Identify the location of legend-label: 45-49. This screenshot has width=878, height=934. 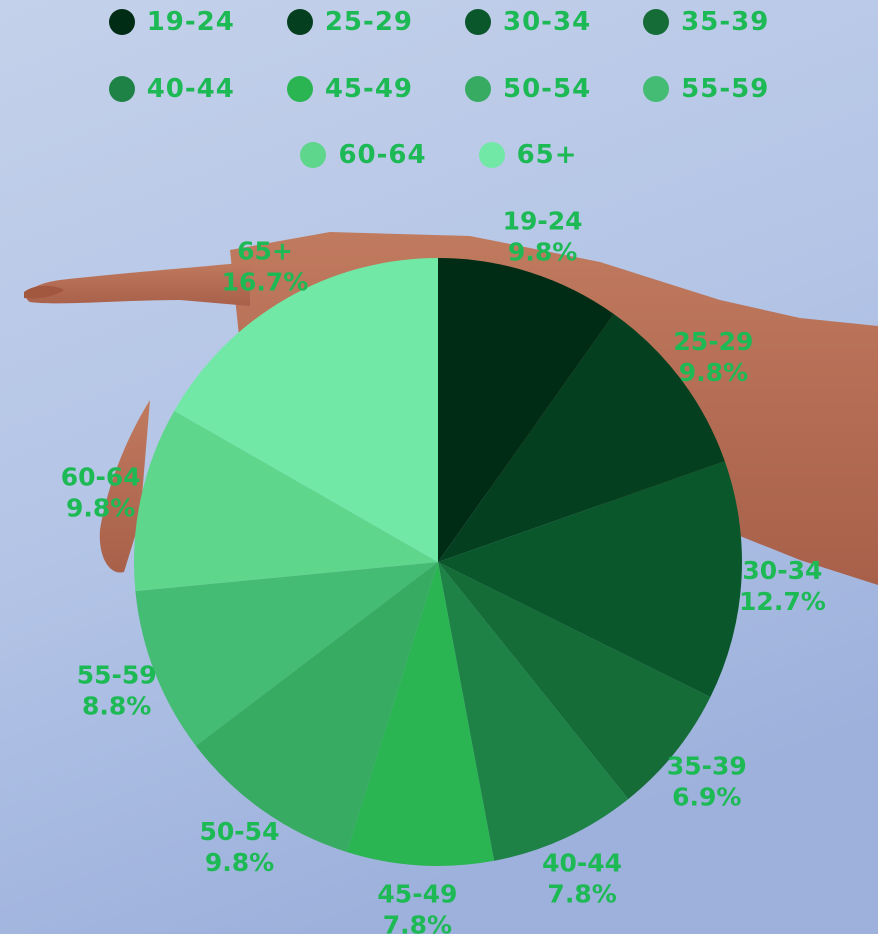
(368, 89).